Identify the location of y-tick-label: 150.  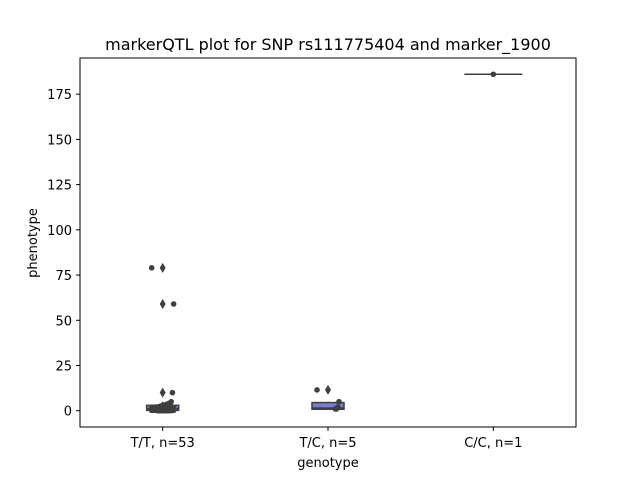
(59, 140).